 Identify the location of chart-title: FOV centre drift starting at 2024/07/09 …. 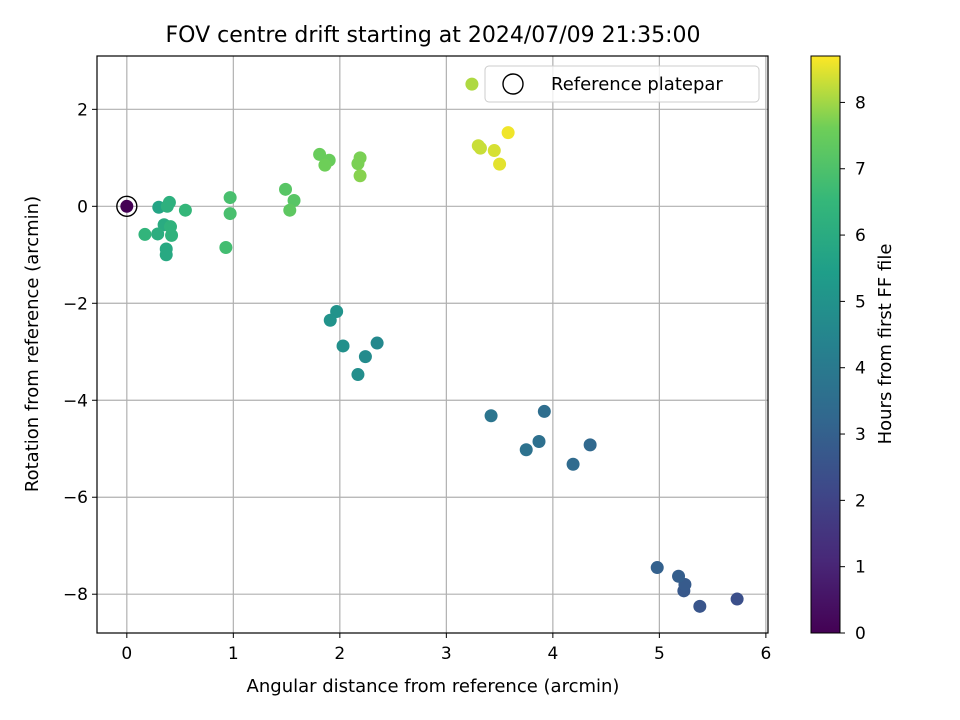
(433, 35).